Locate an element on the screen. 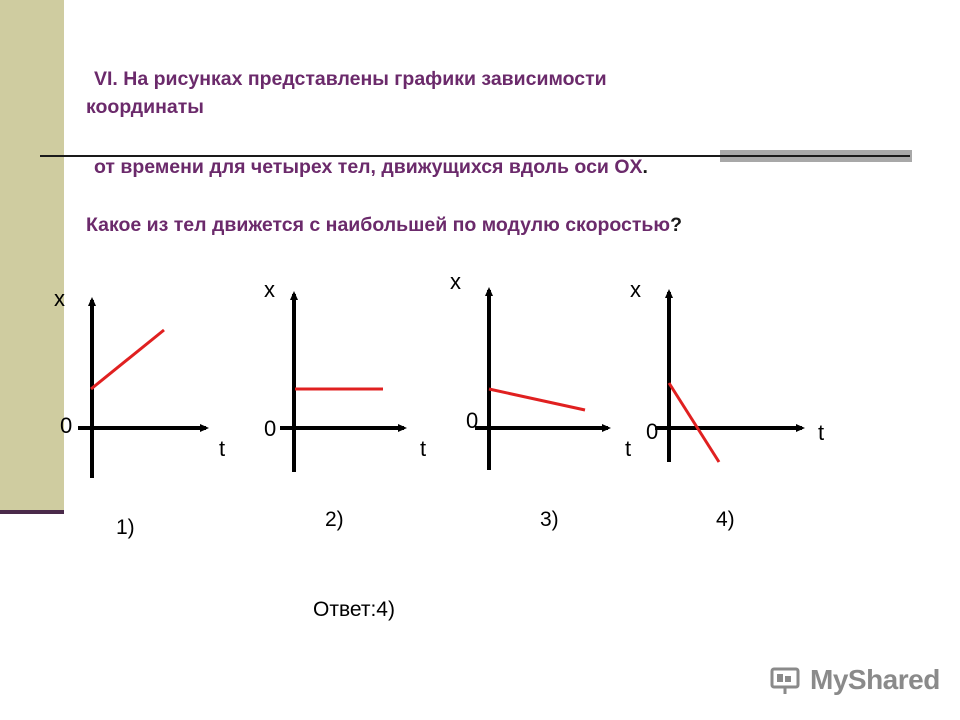  graph-3-x-label: t is located at coordinates (628, 448).